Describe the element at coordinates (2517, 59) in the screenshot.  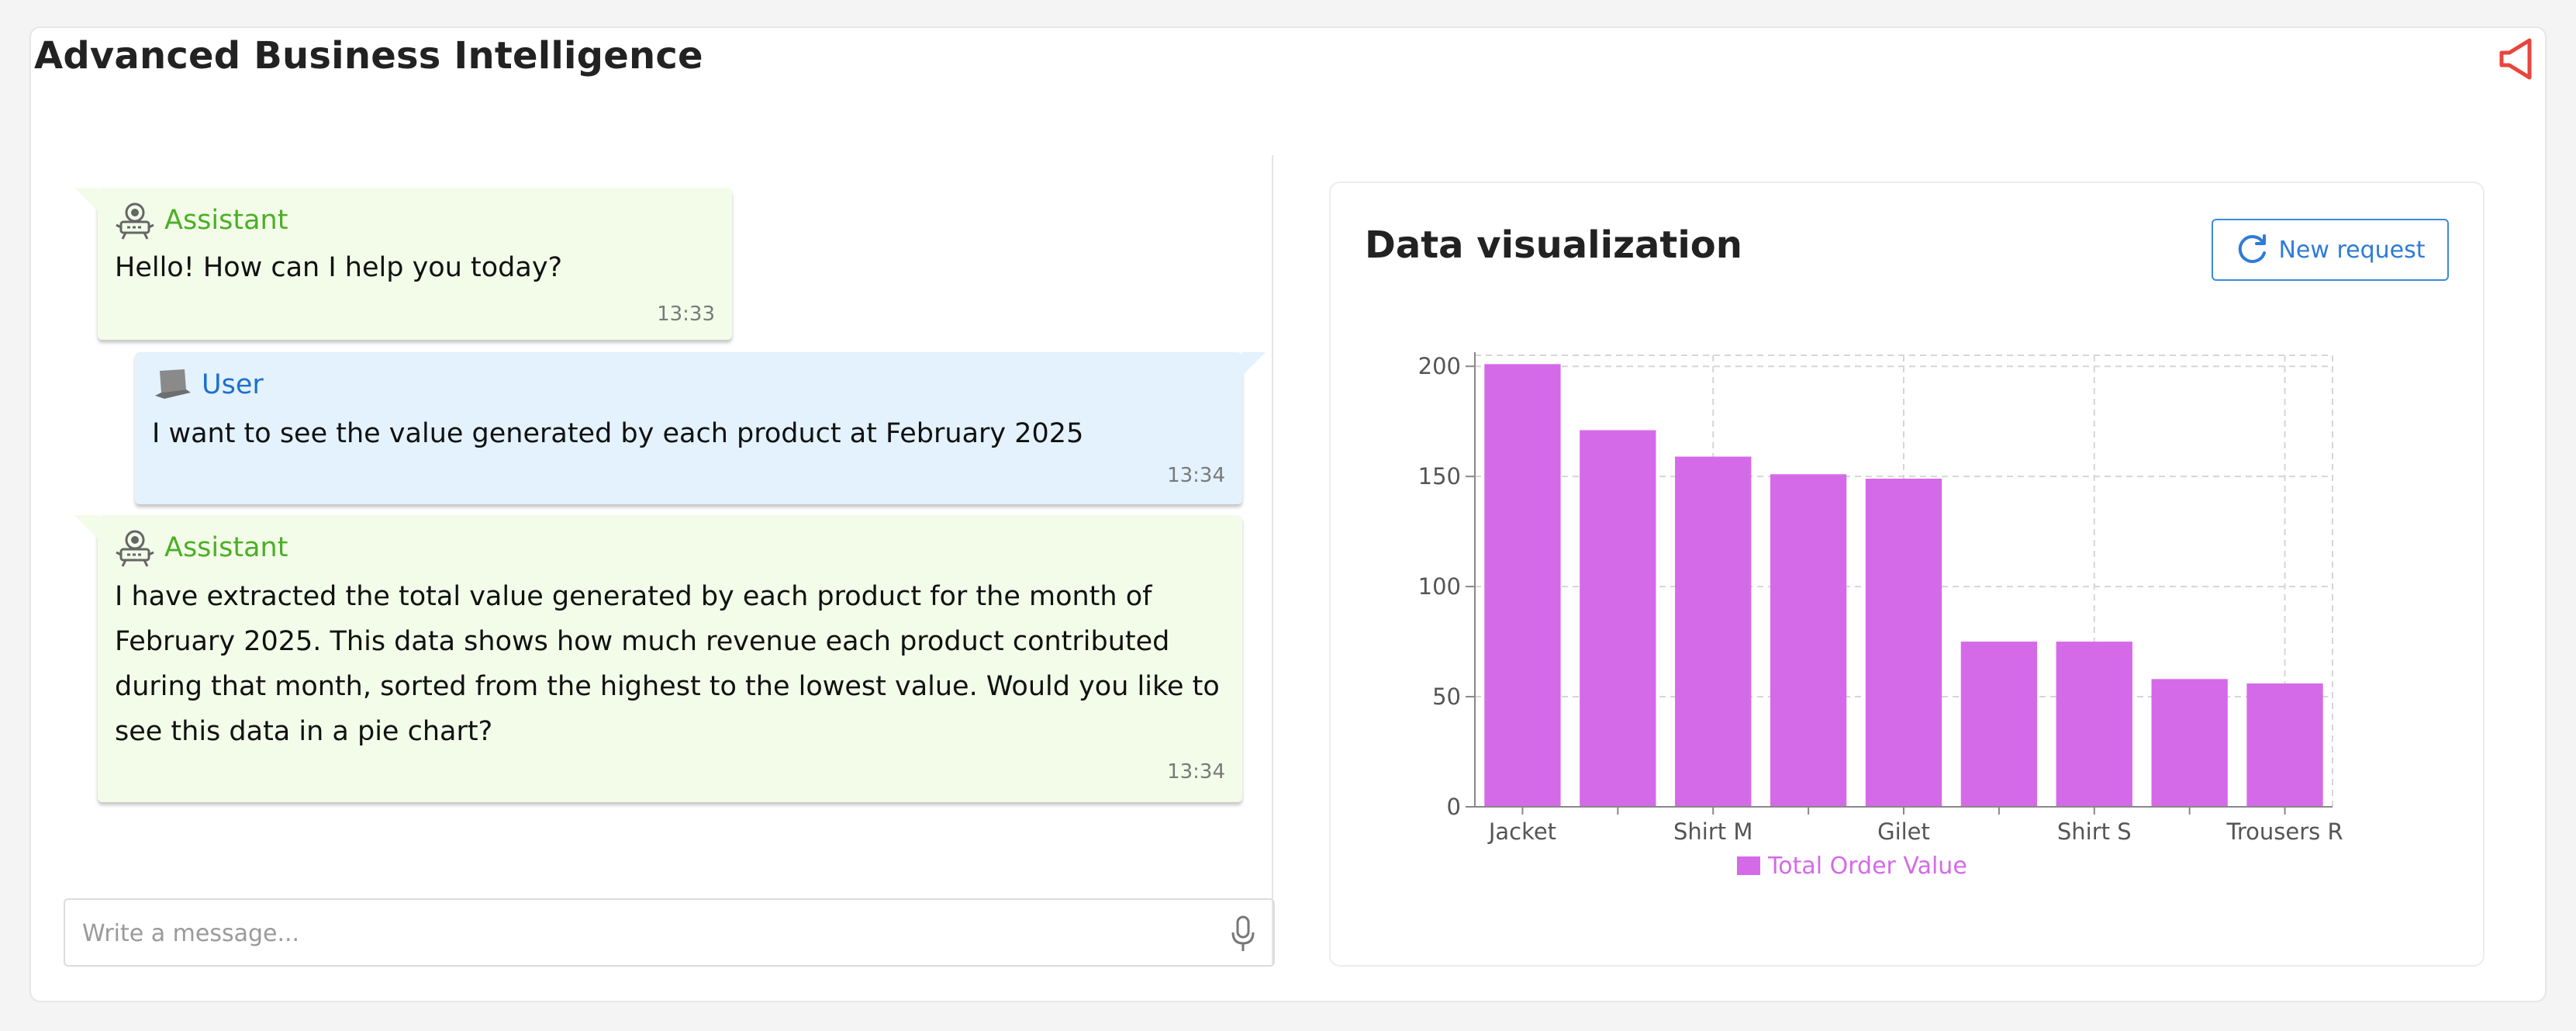
I see `speaker-icon` at that location.